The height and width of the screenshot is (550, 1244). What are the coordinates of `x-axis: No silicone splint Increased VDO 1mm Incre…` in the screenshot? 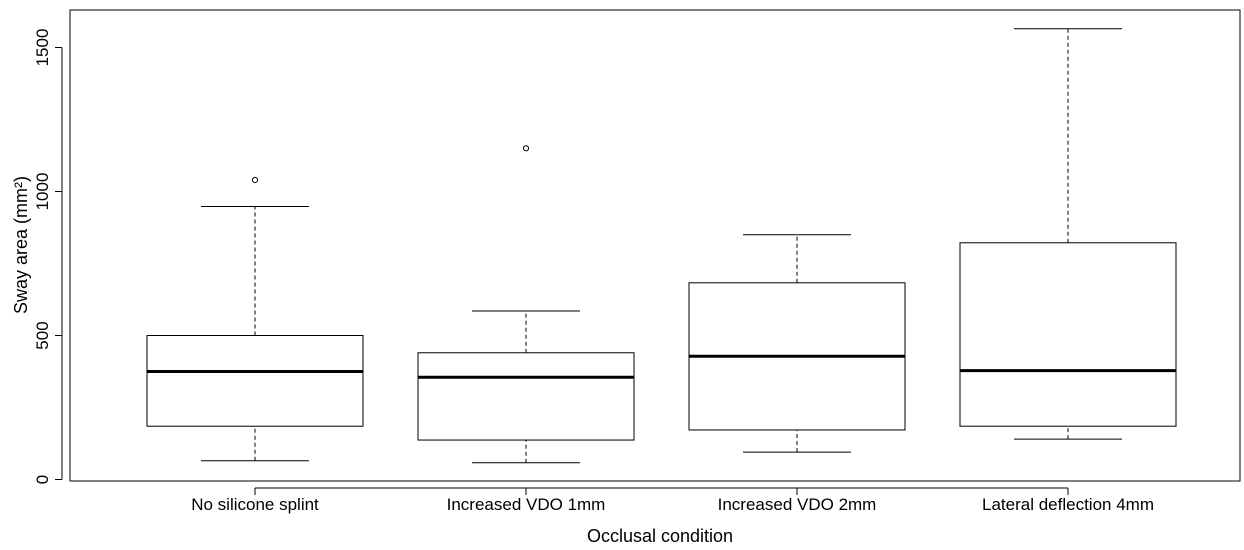 It's located at (672, 500).